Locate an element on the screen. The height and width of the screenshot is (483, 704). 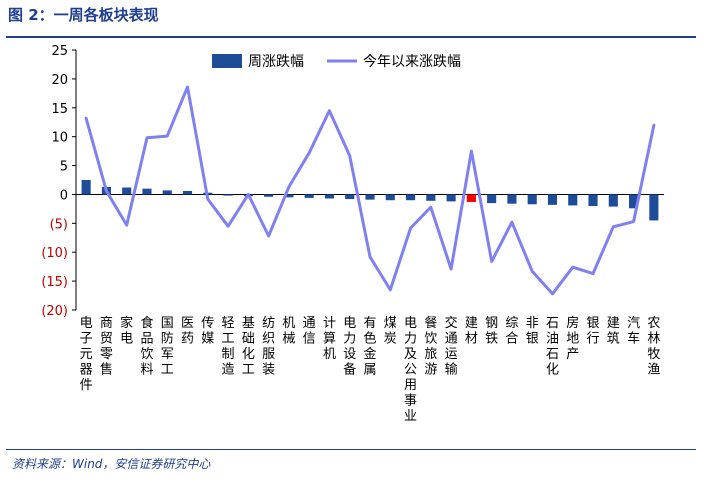
legend-label-weekly: 周涨跌幅 is located at coordinates (276, 62).